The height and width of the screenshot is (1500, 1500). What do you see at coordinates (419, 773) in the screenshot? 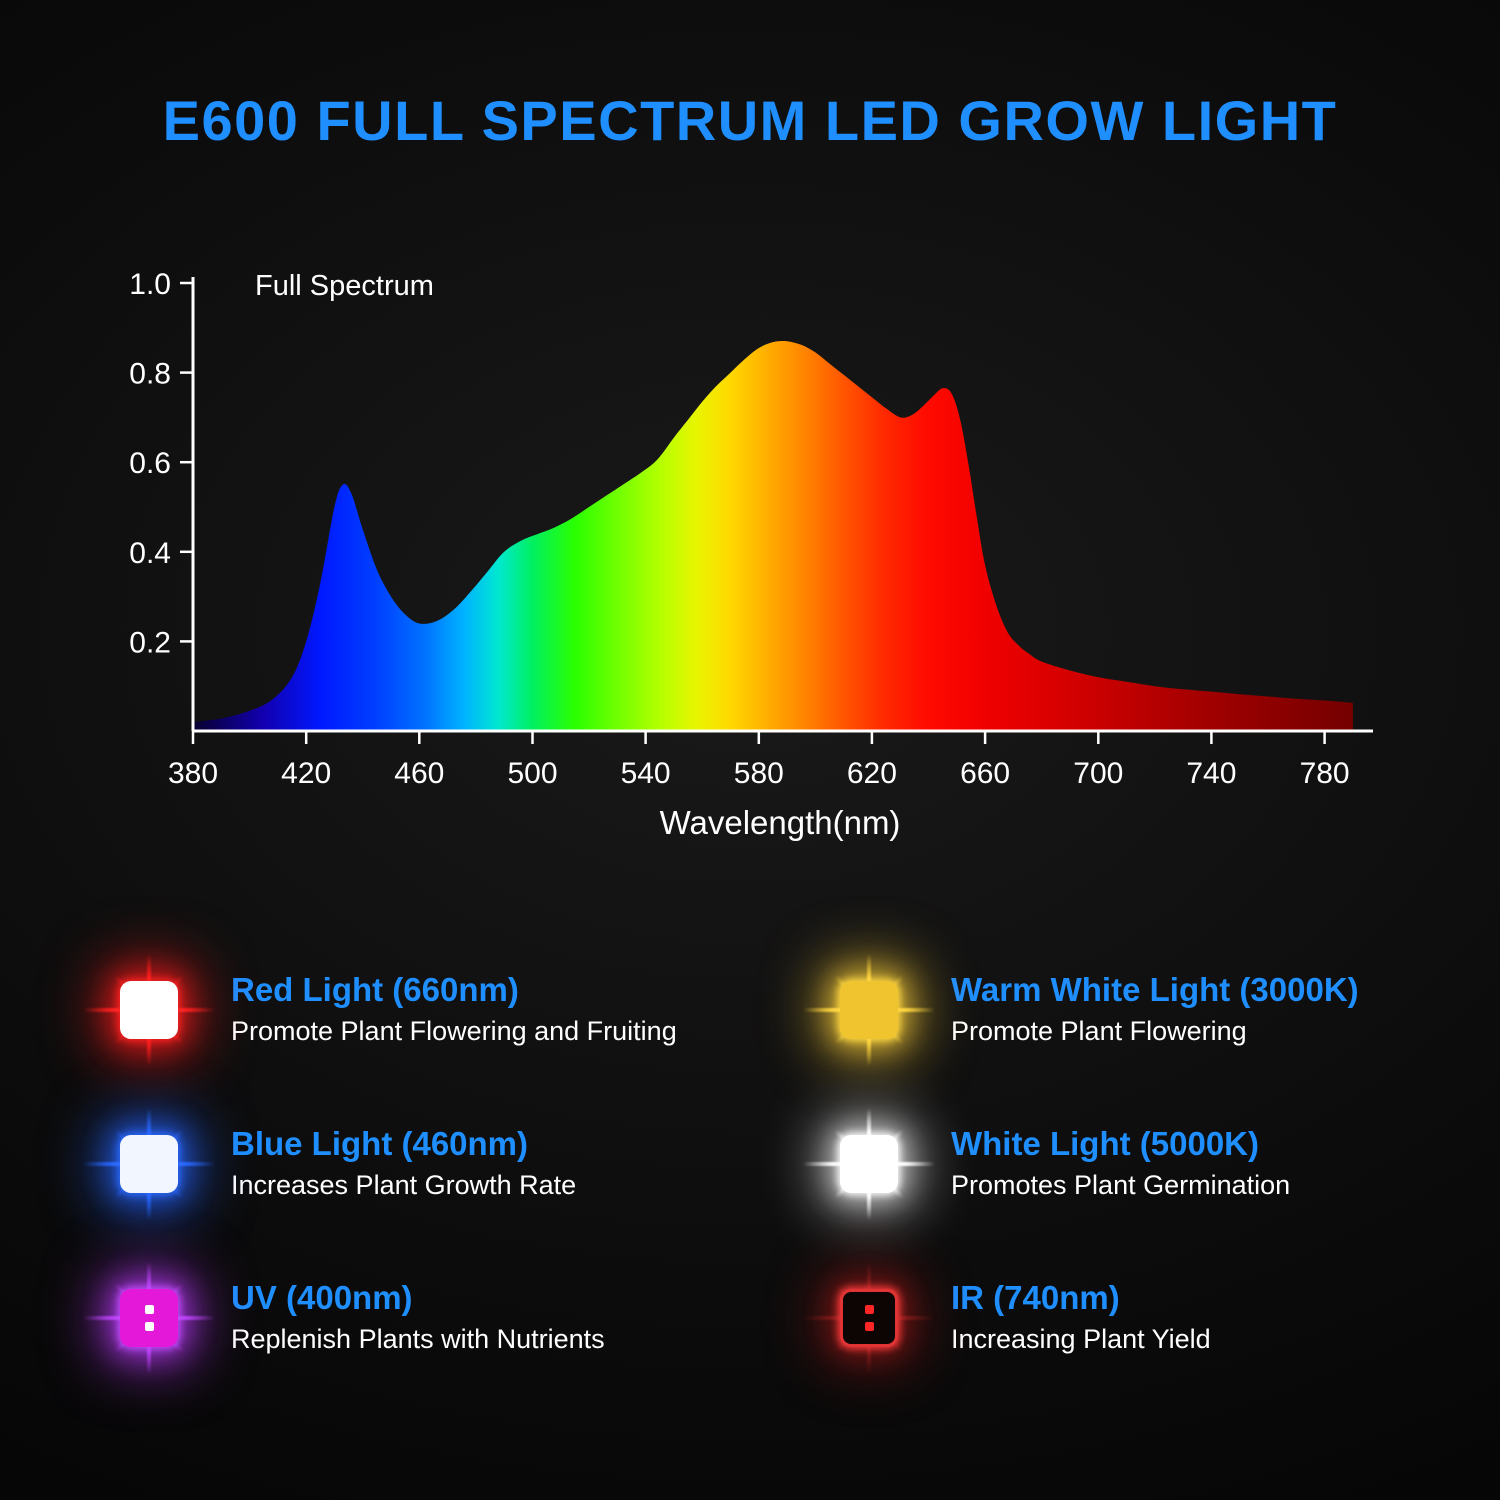
I see `x-tick-label: 460` at bounding box center [419, 773].